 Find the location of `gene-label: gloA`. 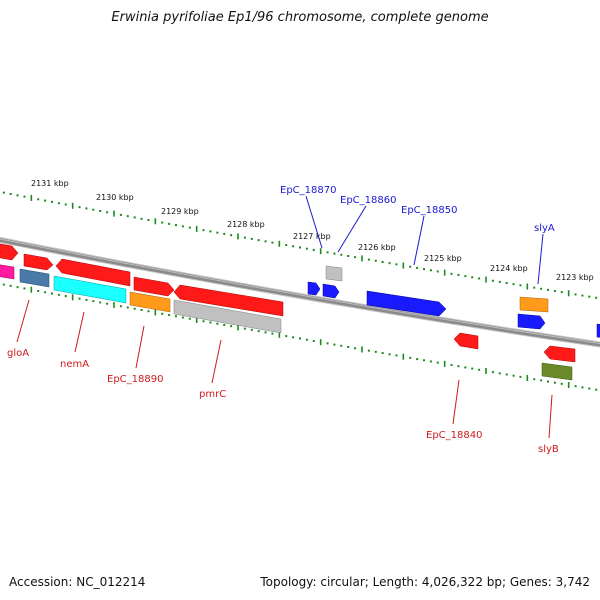

gene-label: gloA is located at coordinates (18, 353).